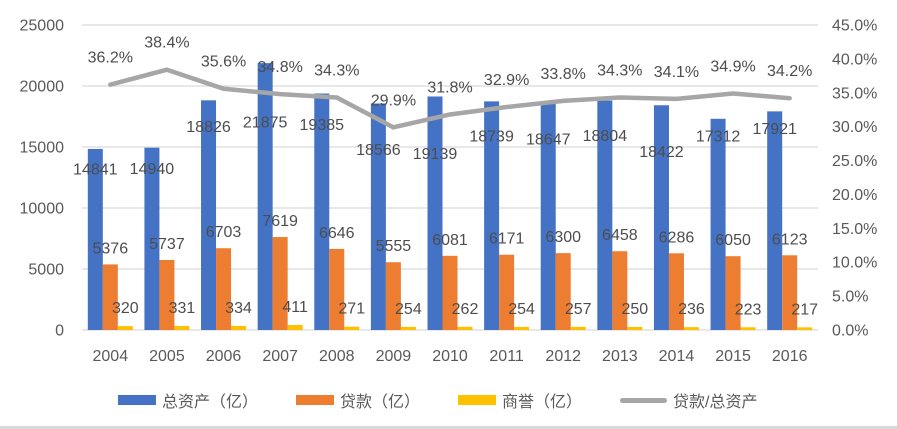  What do you see at coordinates (111, 248) in the screenshot?
I see `label-贷款（亿）-2004: 5376` at bounding box center [111, 248].